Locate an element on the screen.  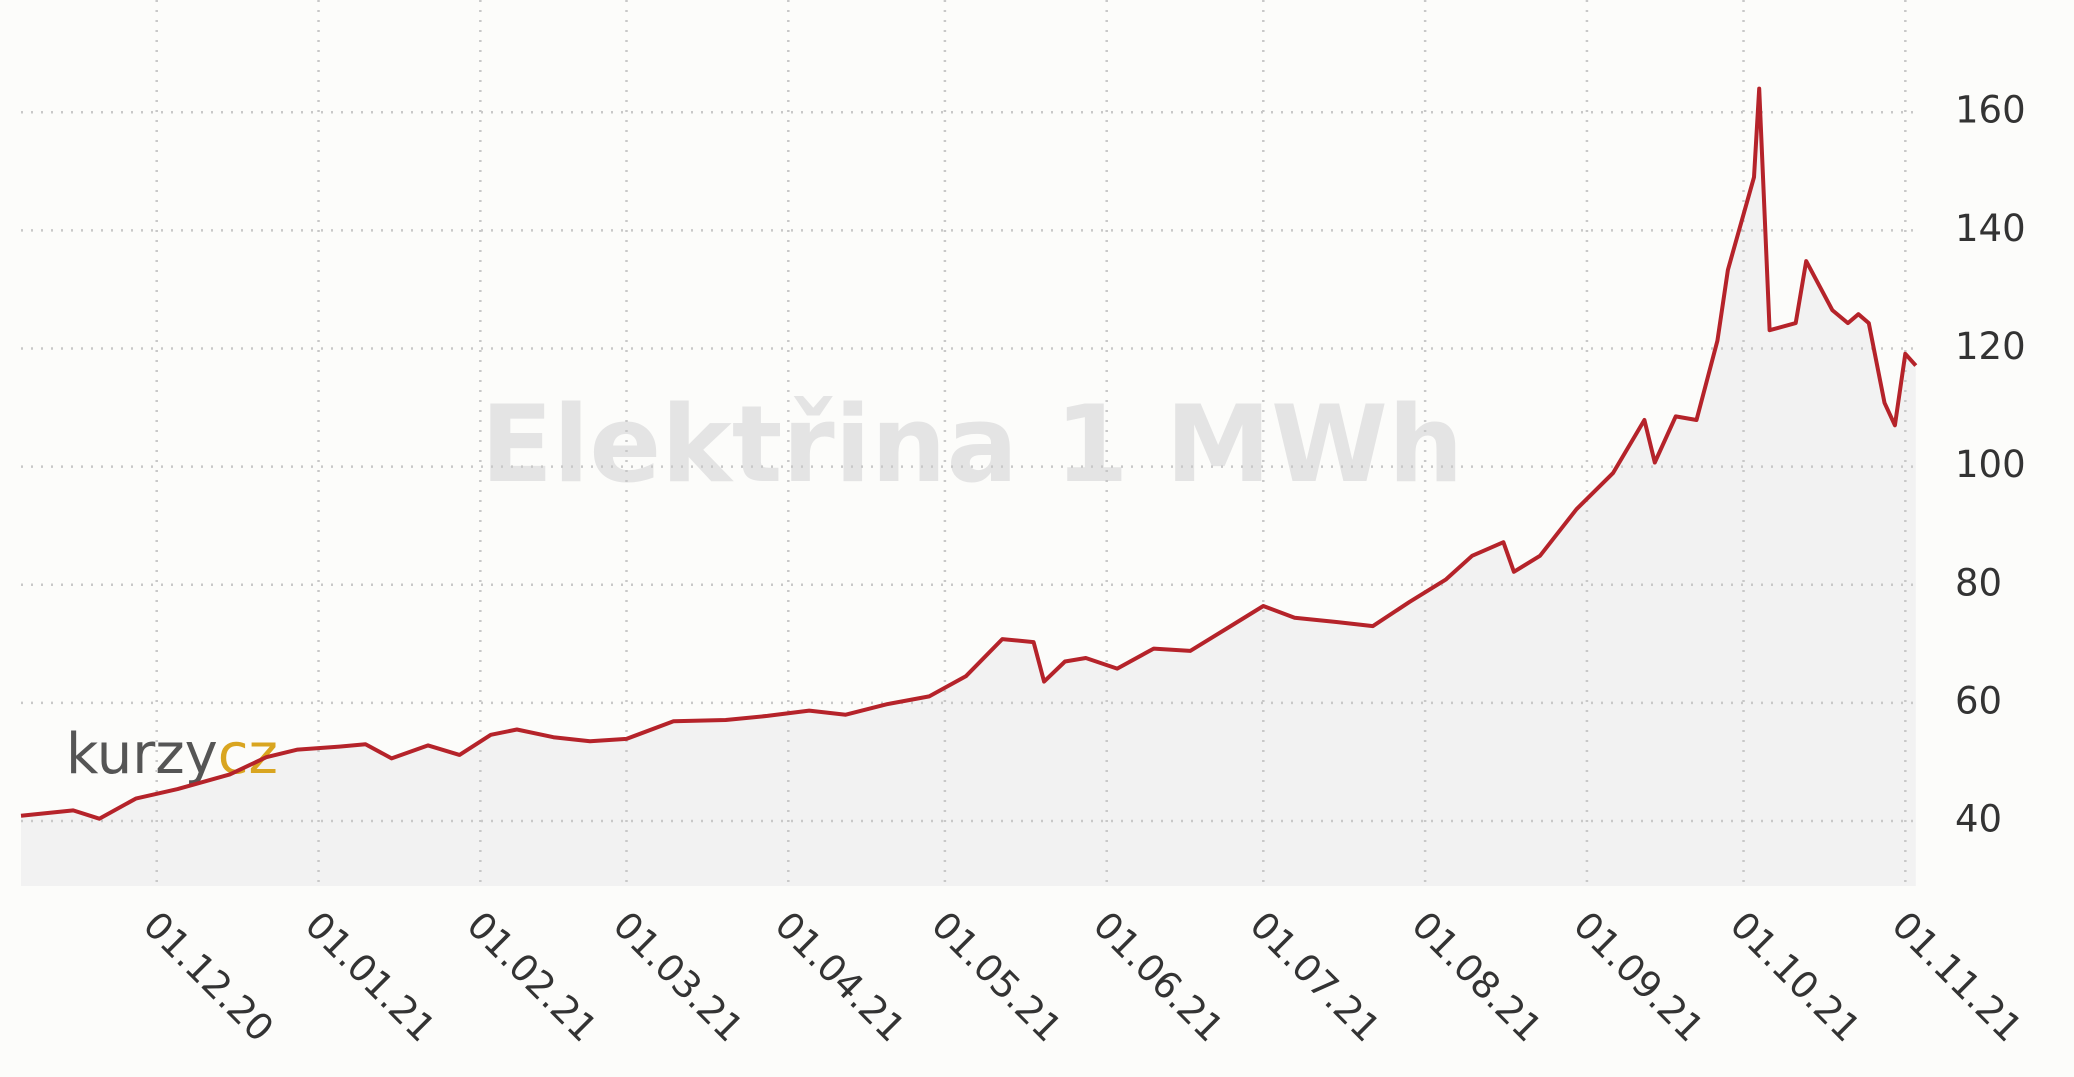
y-tick-label: 100 is located at coordinates (1990, 464).